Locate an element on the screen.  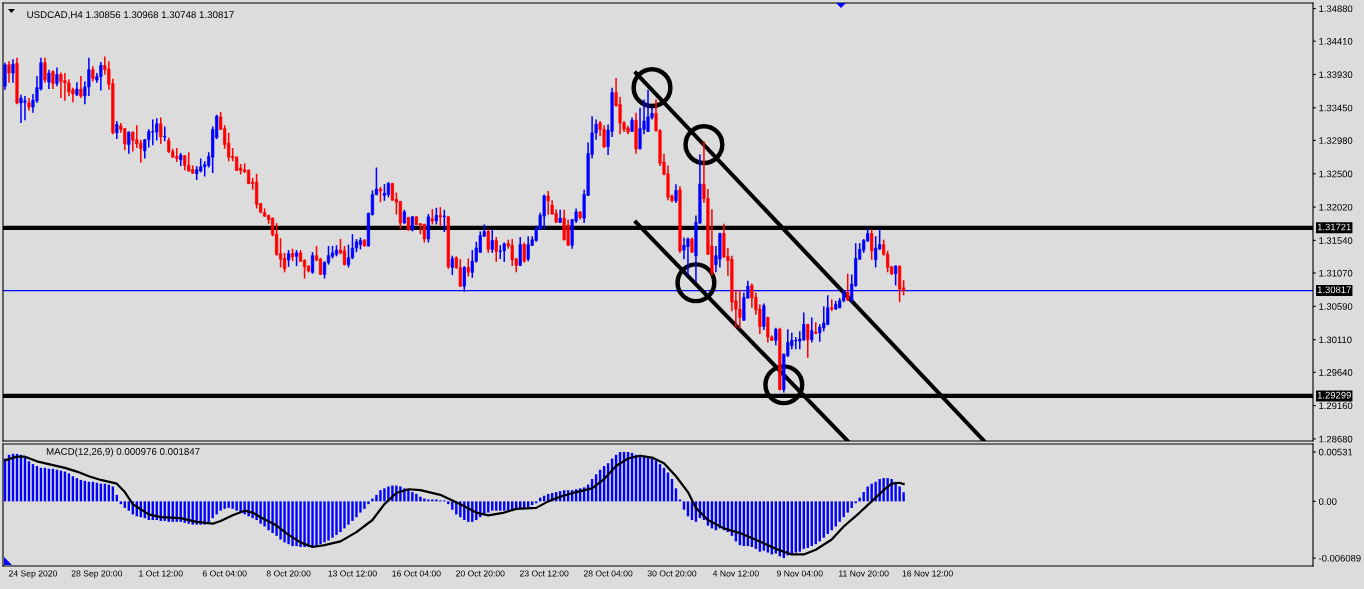
x-tick-label: 13 Oct 12:00 is located at coordinates (352, 573).